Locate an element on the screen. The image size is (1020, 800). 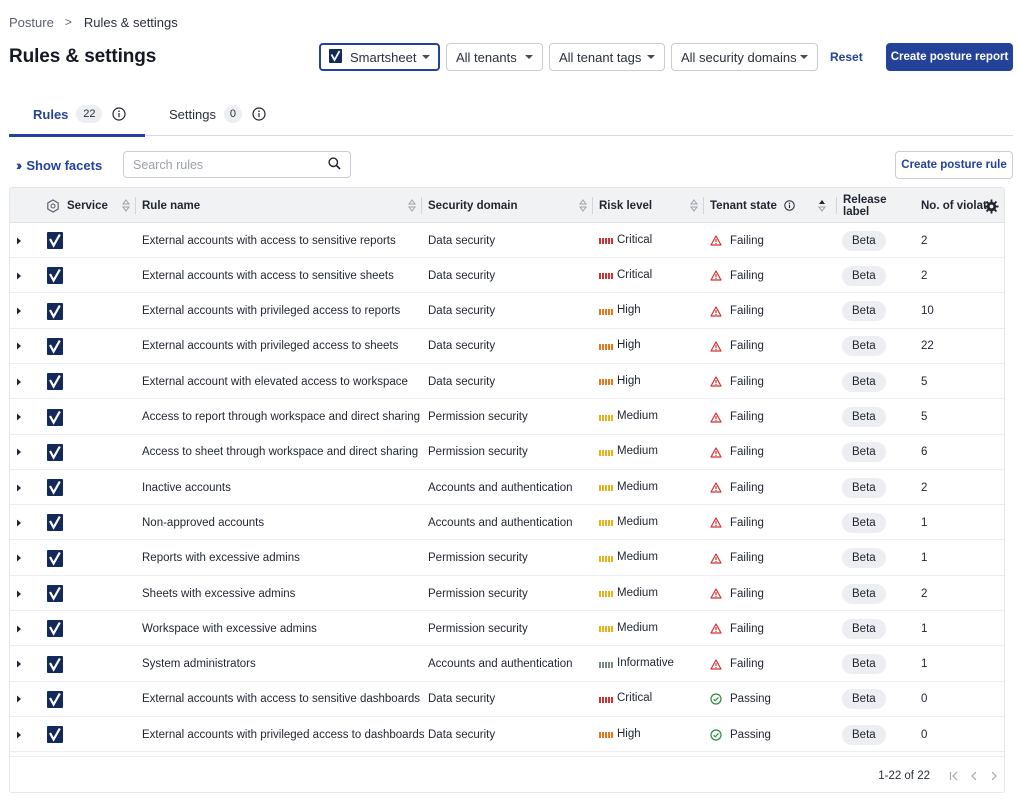
rule-name-cell: Inactive accounts is located at coordinates (186, 487).